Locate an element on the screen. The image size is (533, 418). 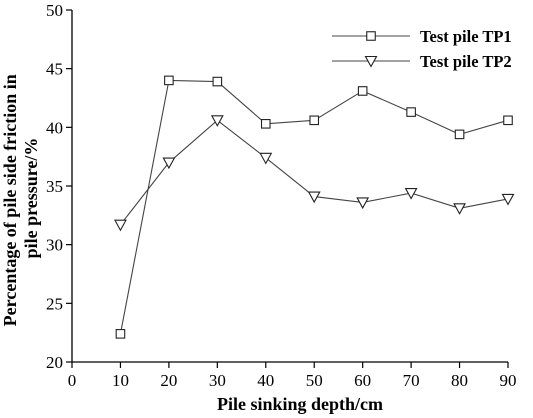
x-tick-label: 30 is located at coordinates (217, 380).